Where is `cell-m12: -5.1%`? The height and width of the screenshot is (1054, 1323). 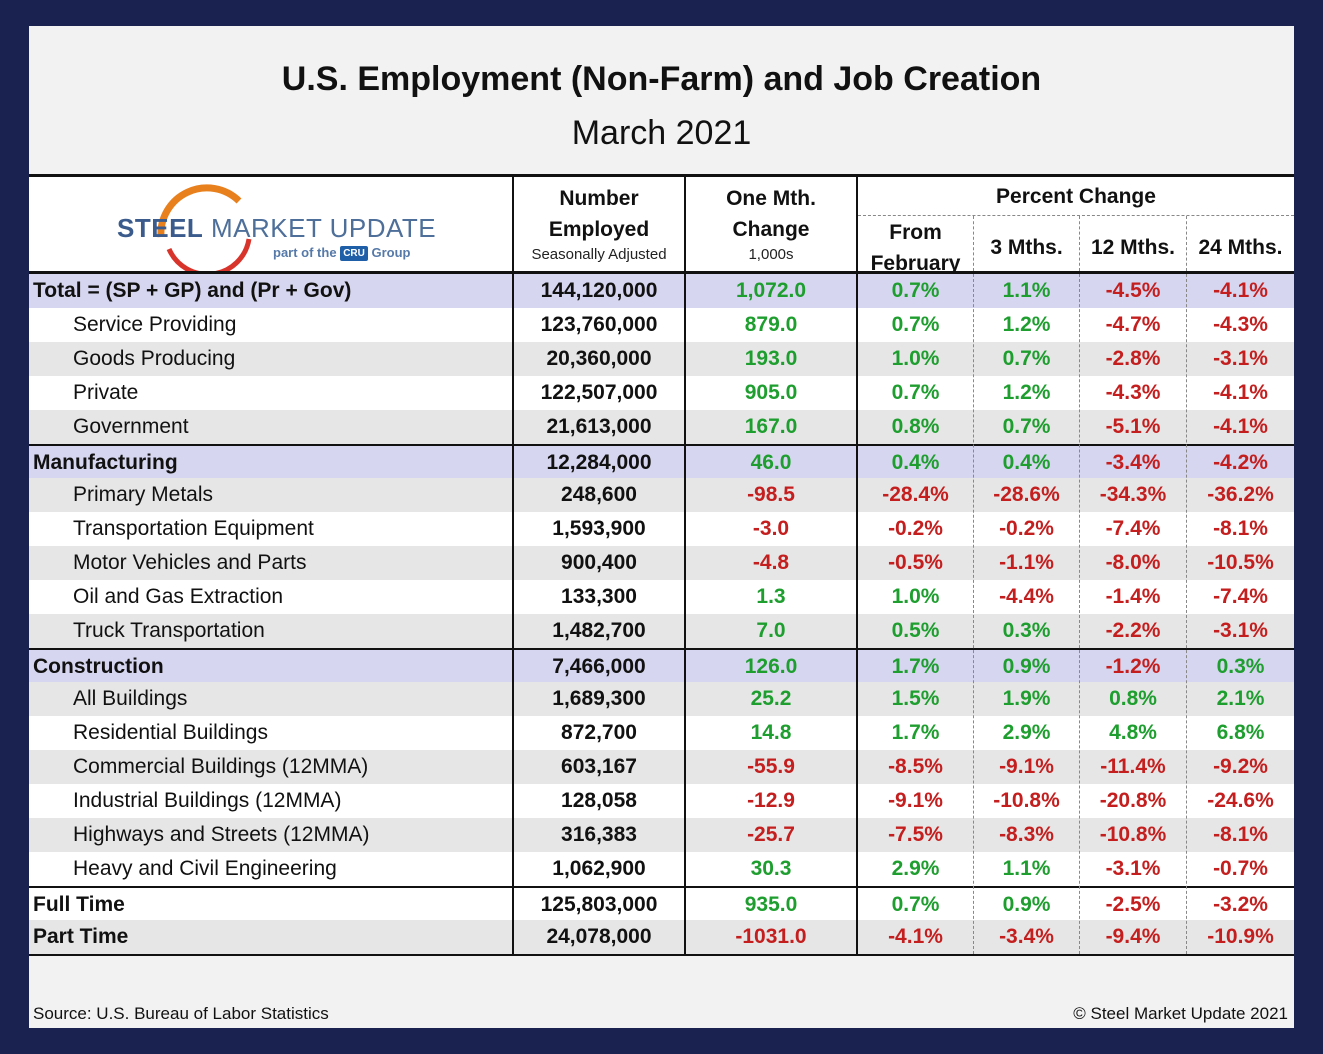
cell-m12: -5.1% is located at coordinates (1133, 426).